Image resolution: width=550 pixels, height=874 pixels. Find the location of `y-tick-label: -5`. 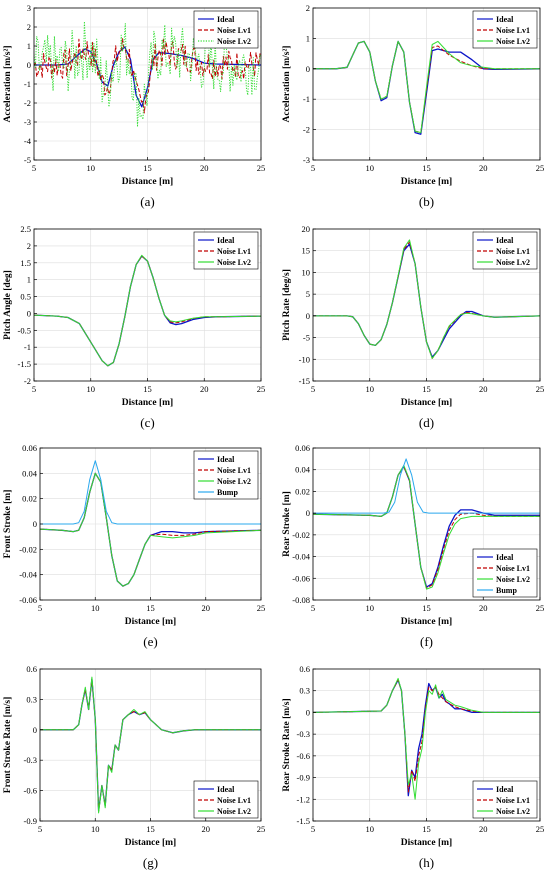

y-tick-label: -5 is located at coordinates (27, 160).